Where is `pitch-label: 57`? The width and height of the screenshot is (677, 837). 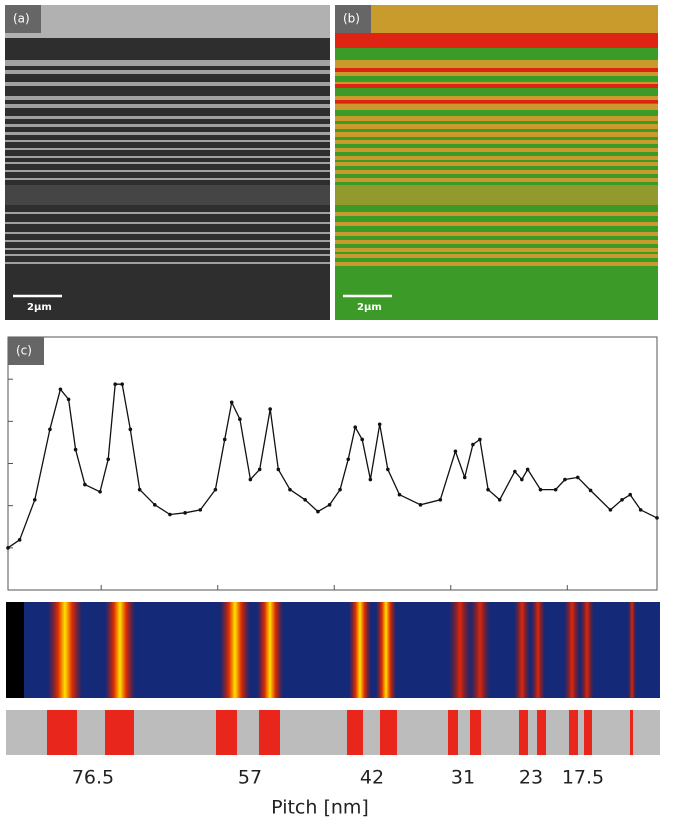
pitch-label: 57 is located at coordinates (250, 778).